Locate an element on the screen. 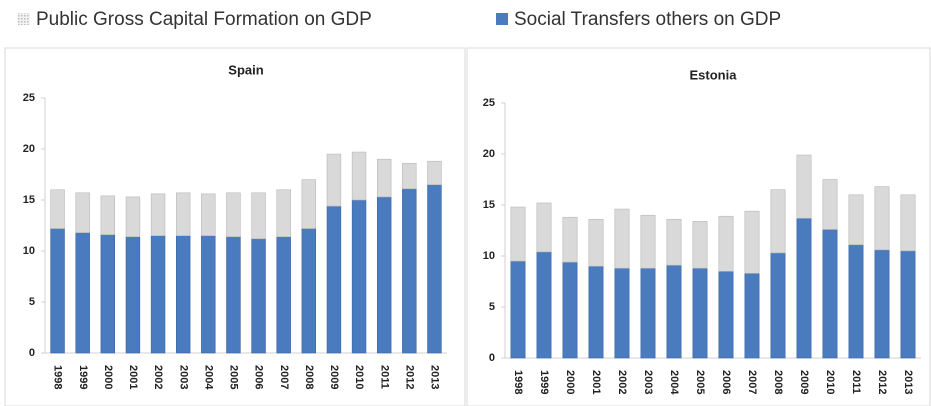  x-tick-label: 2008 is located at coordinates (309, 377).